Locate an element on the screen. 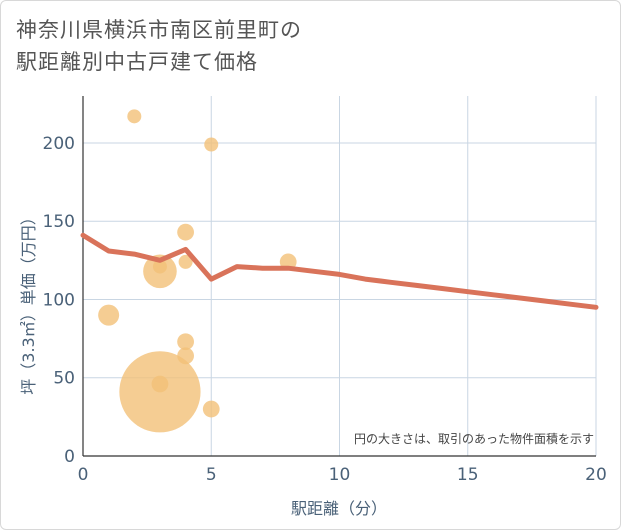  chart-title-line-1: 神奈川県横浜市南区前里町の is located at coordinates (159, 30).